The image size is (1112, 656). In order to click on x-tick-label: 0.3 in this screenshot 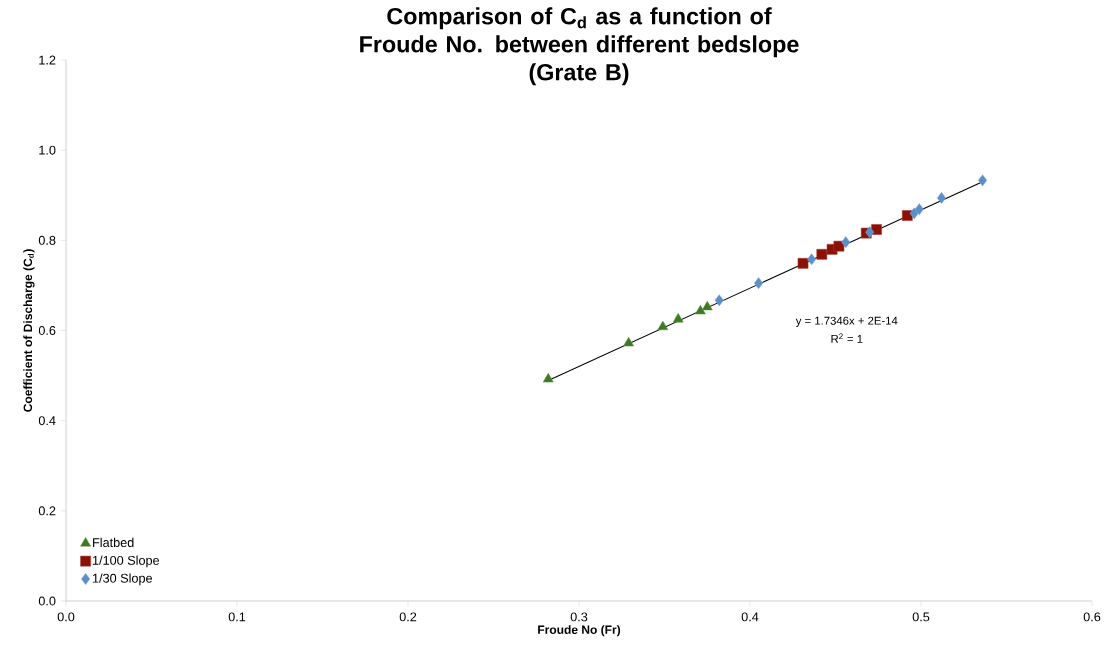, I will do `click(579, 617)`.